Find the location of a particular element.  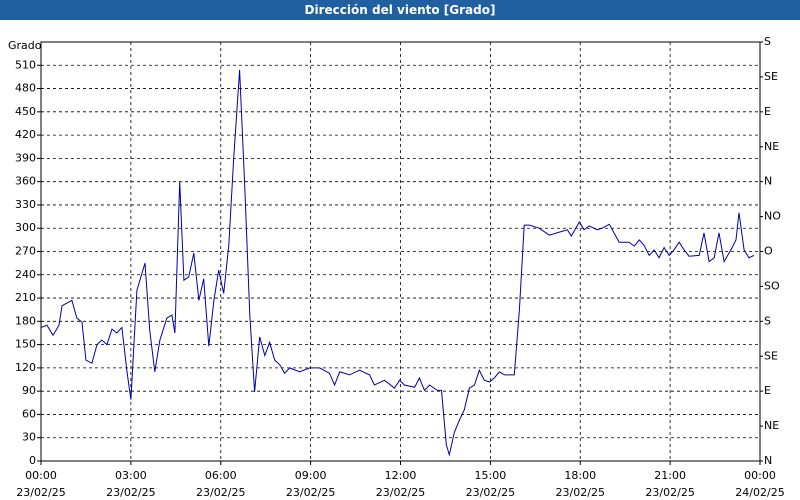

y-tick-label: 90 is located at coordinates (29, 390).